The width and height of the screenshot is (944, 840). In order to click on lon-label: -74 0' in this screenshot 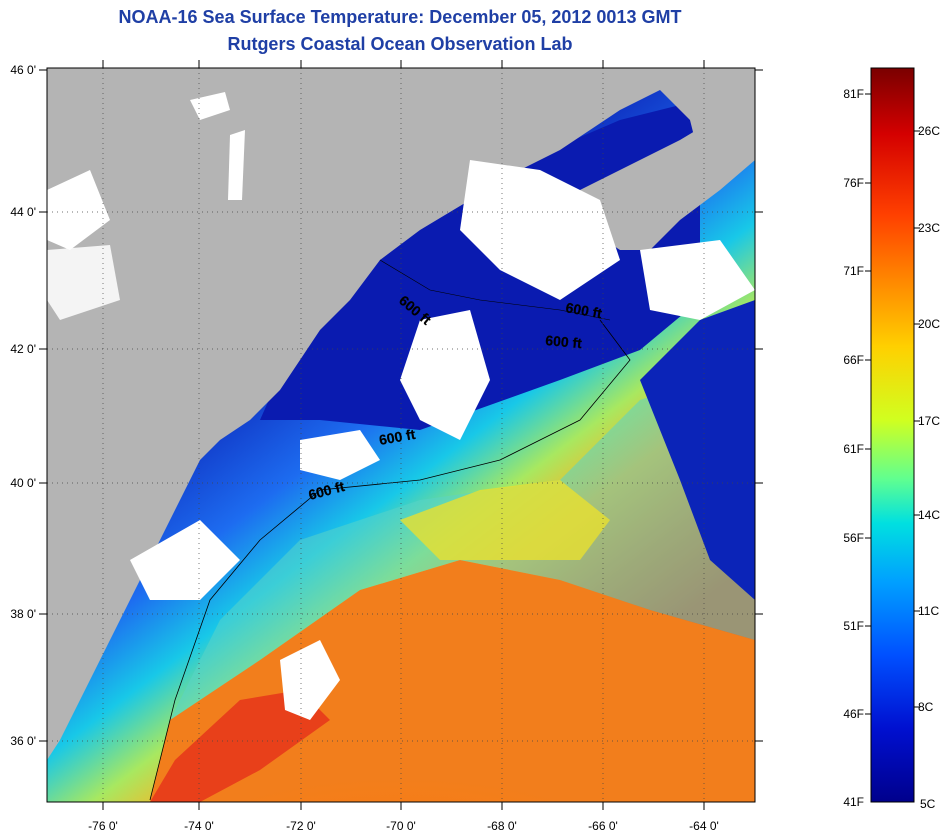, I will do `click(199, 826)`.